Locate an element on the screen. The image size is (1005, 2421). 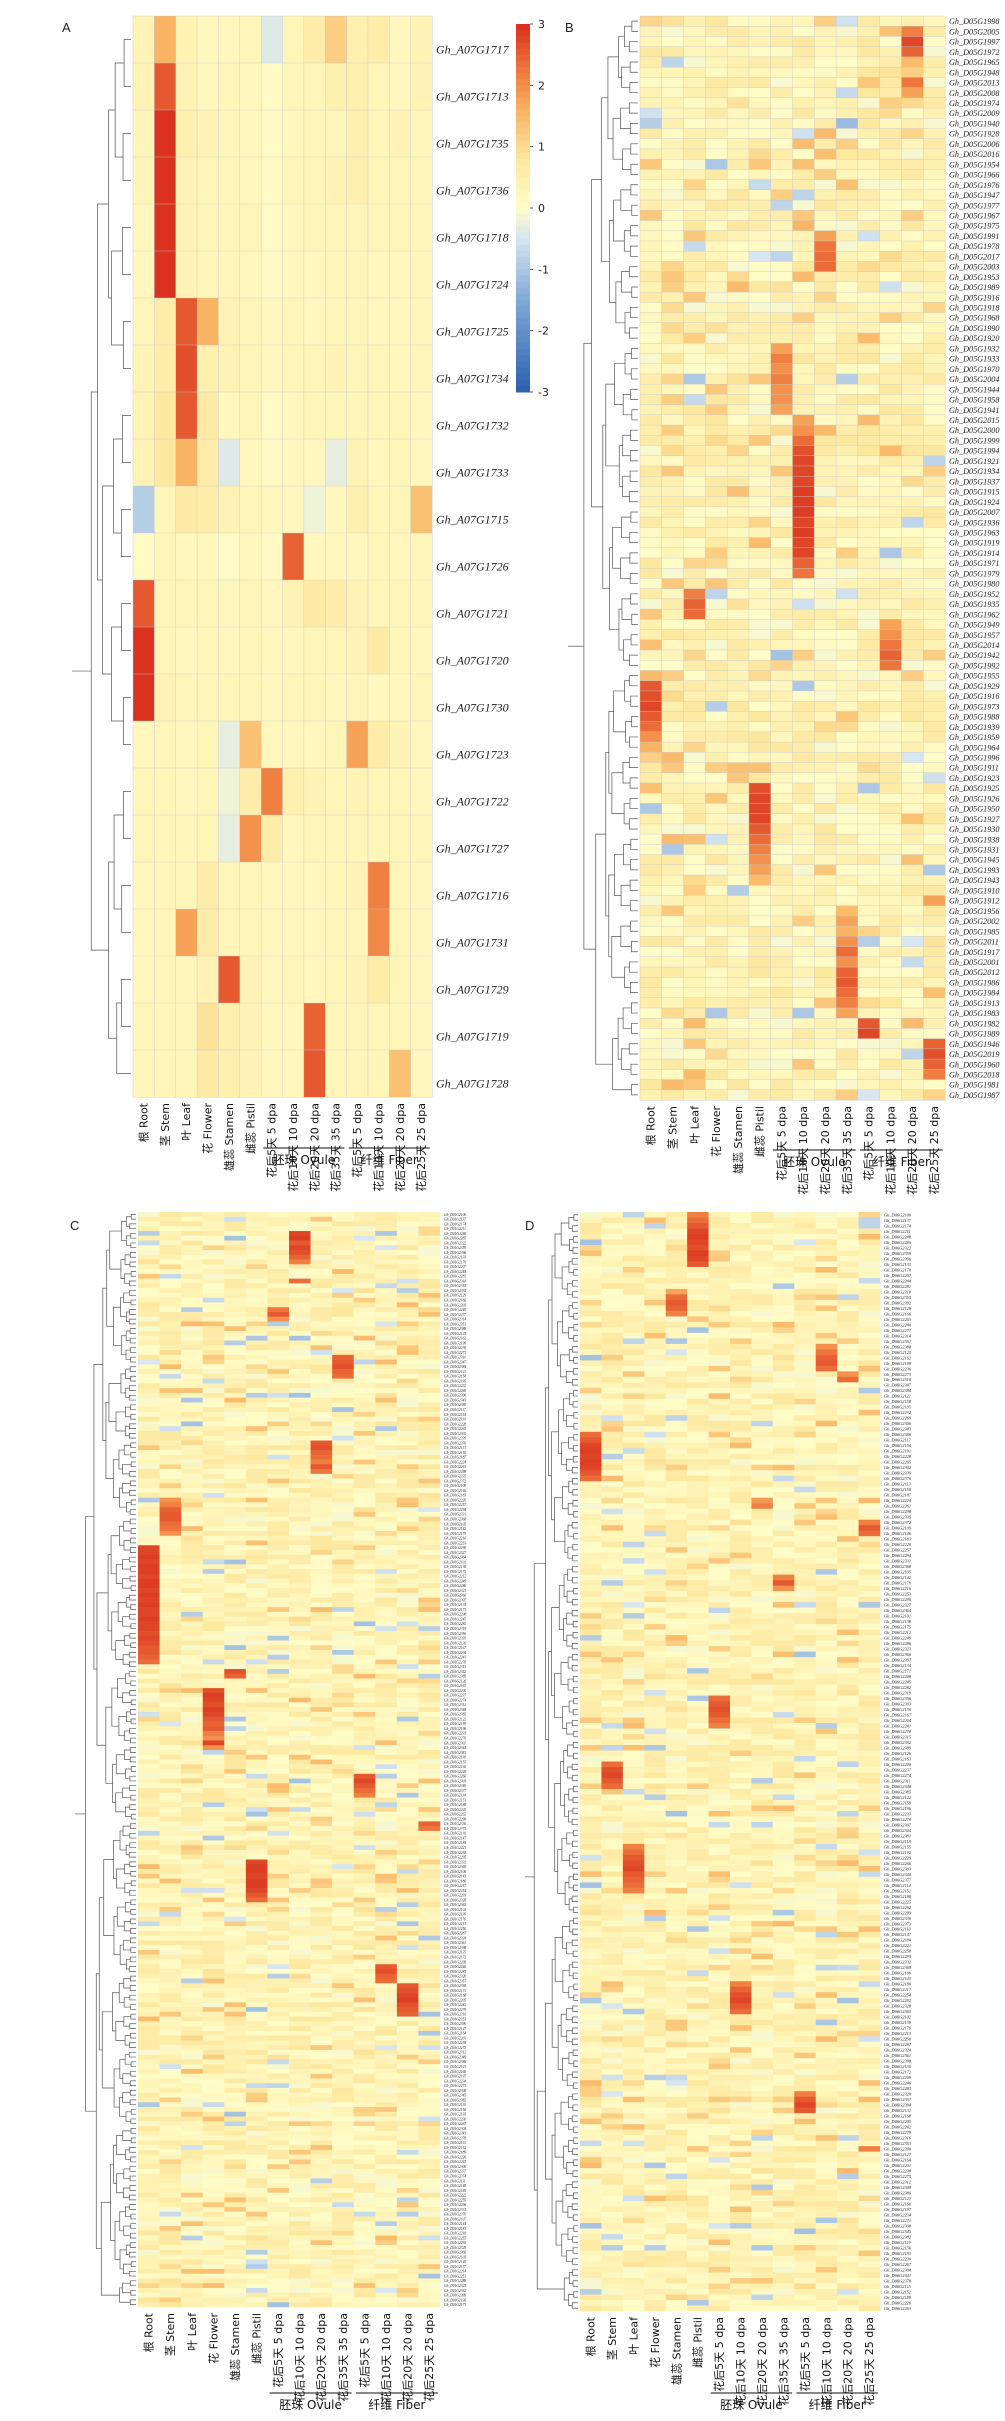
row-label: Gh_D05G1952 is located at coordinates (974, 594).